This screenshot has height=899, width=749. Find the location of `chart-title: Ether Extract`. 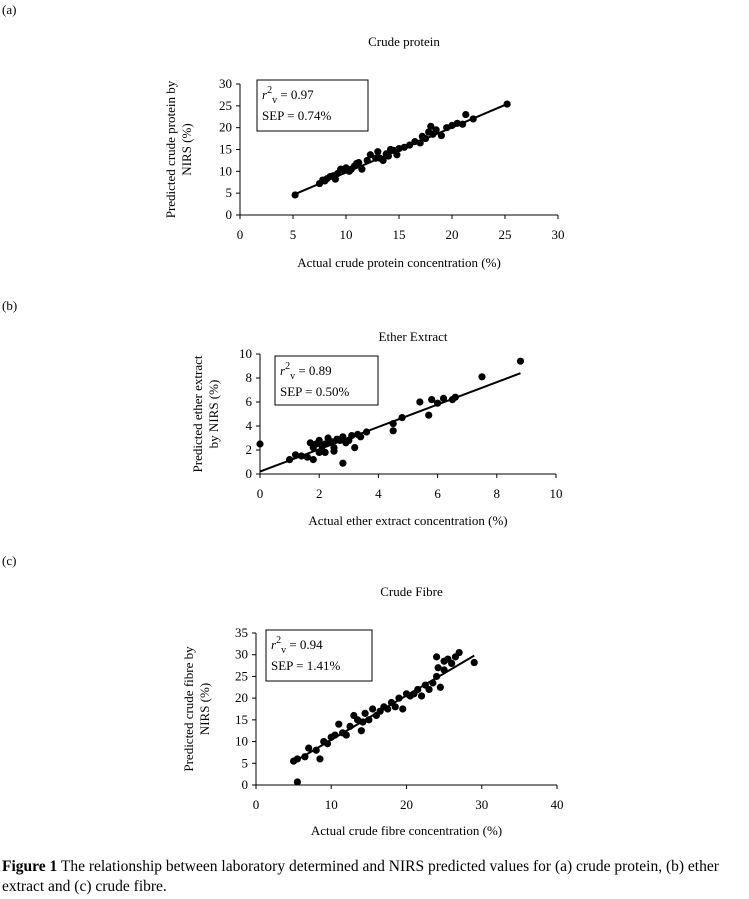

chart-title: Ether Extract is located at coordinates (413, 336).